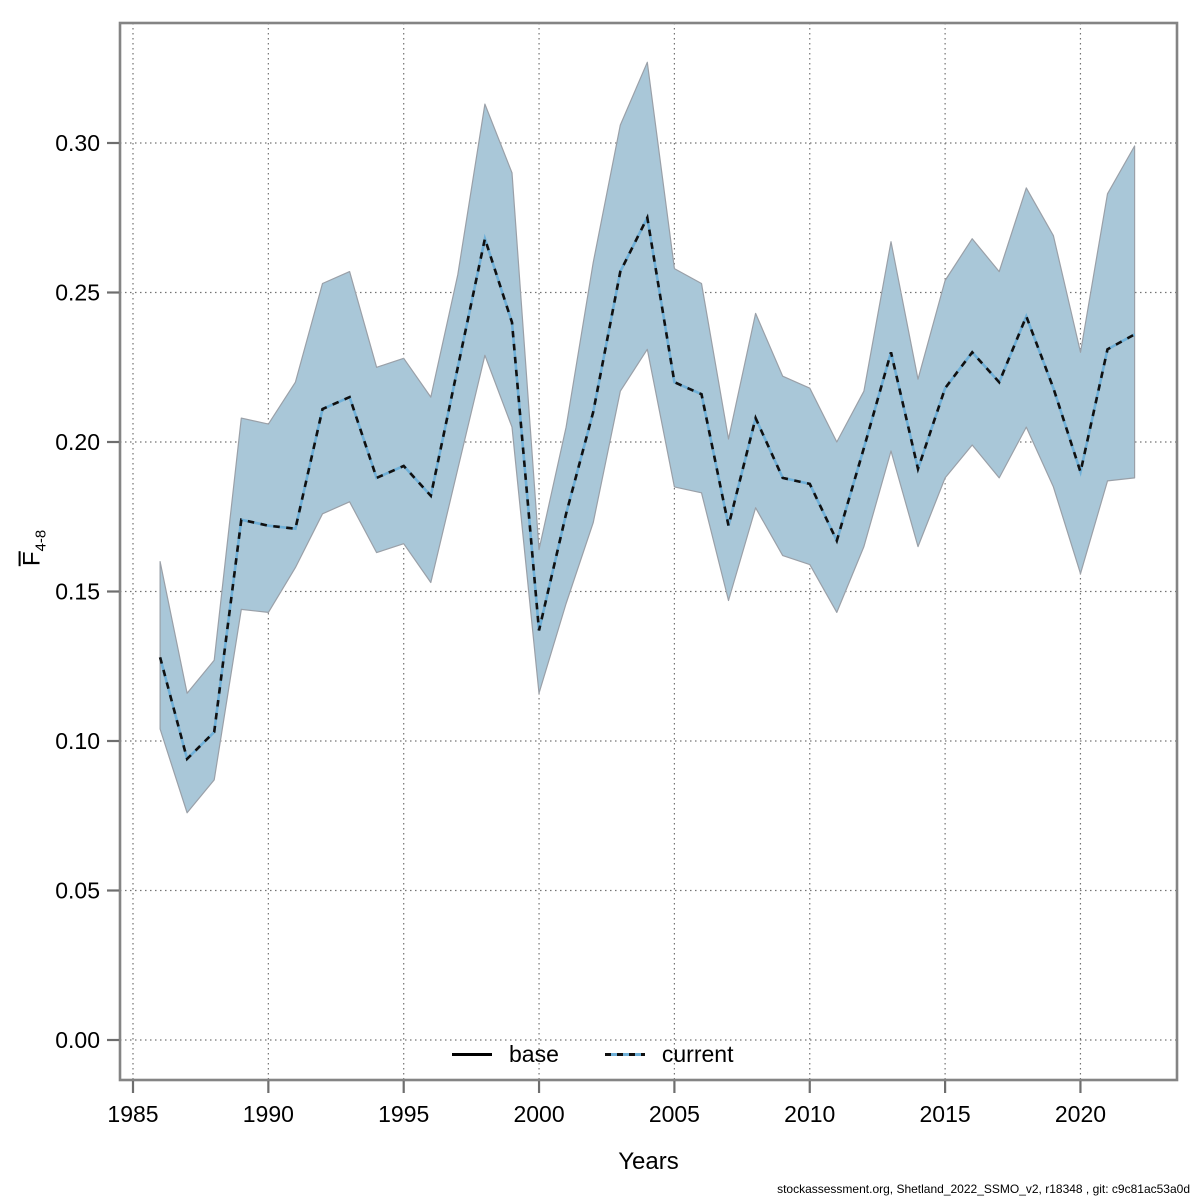  What do you see at coordinates (77, 891) in the screenshot?
I see `y-tick-label-0.05: 0.05` at bounding box center [77, 891].